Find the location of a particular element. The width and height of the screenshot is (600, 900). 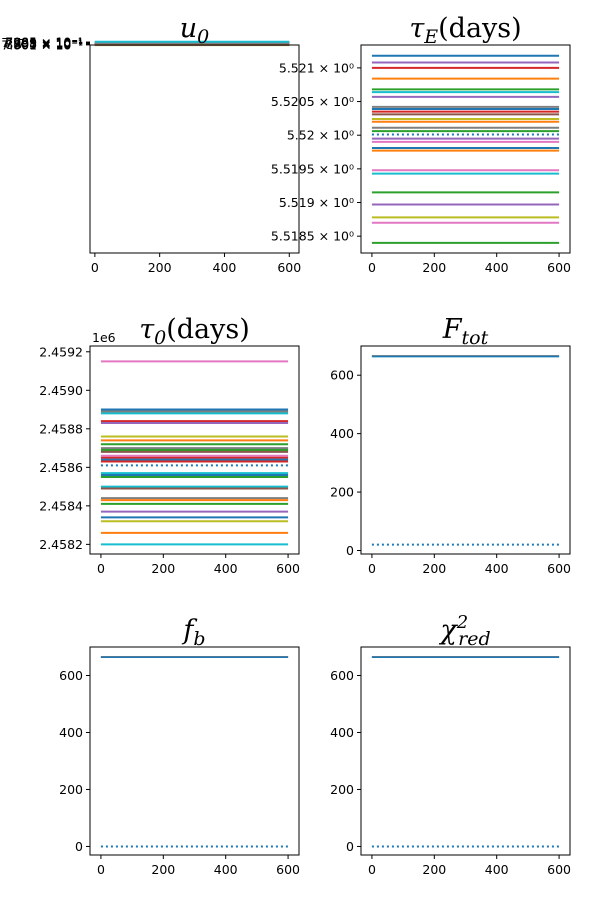

y-tick-label: 2.4590 is located at coordinates (61, 390).